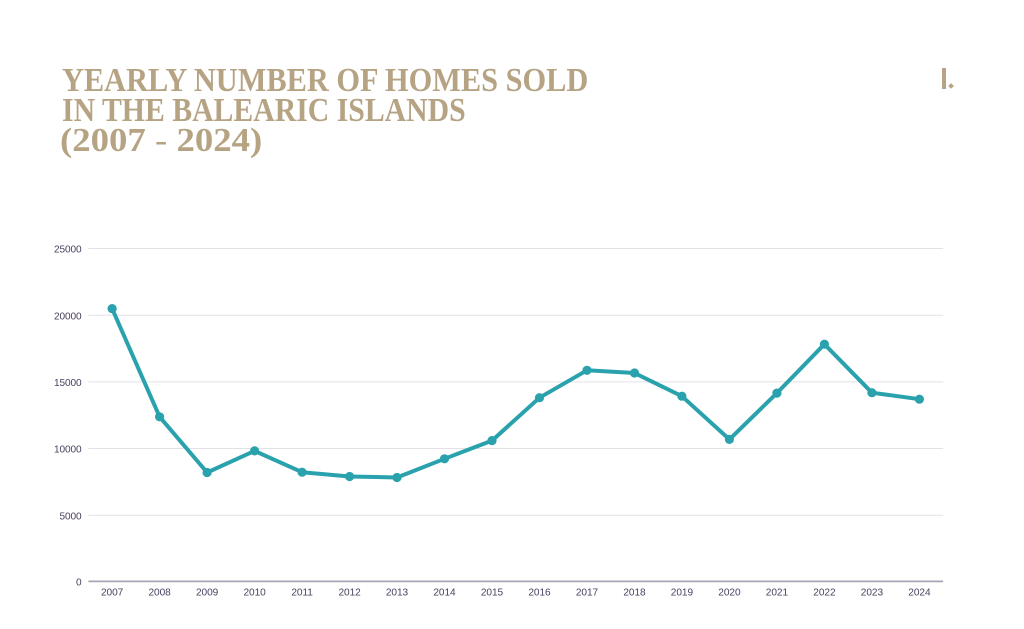 This screenshot has width=1024, height=629. I want to click on svg-text: 2014, so click(444, 593).